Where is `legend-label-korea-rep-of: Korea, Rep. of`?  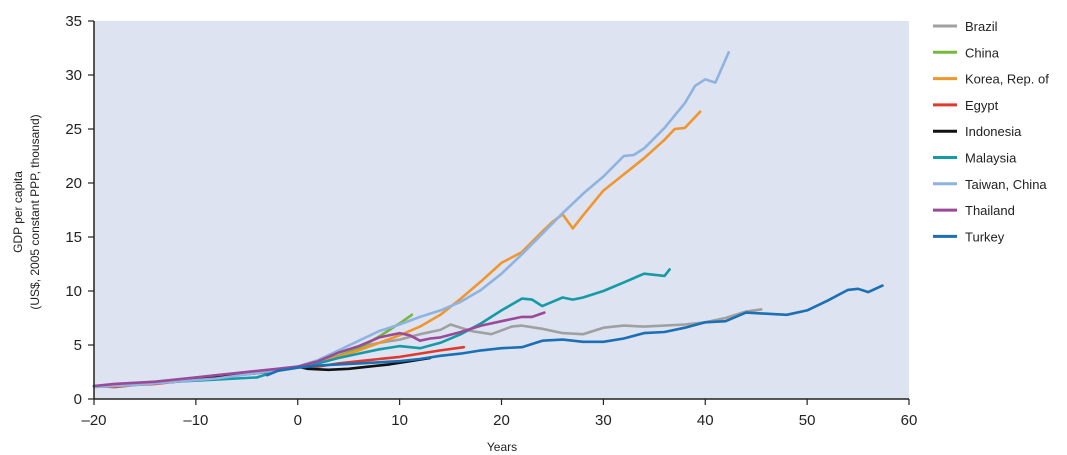 legend-label-korea-rep-of: Korea, Rep. of is located at coordinates (1007, 79).